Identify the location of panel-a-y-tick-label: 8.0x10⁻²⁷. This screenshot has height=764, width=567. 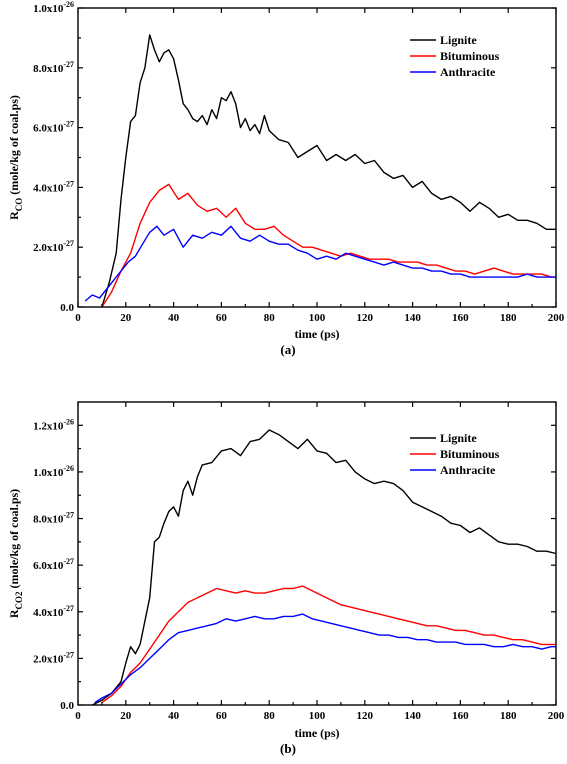
(53, 67).